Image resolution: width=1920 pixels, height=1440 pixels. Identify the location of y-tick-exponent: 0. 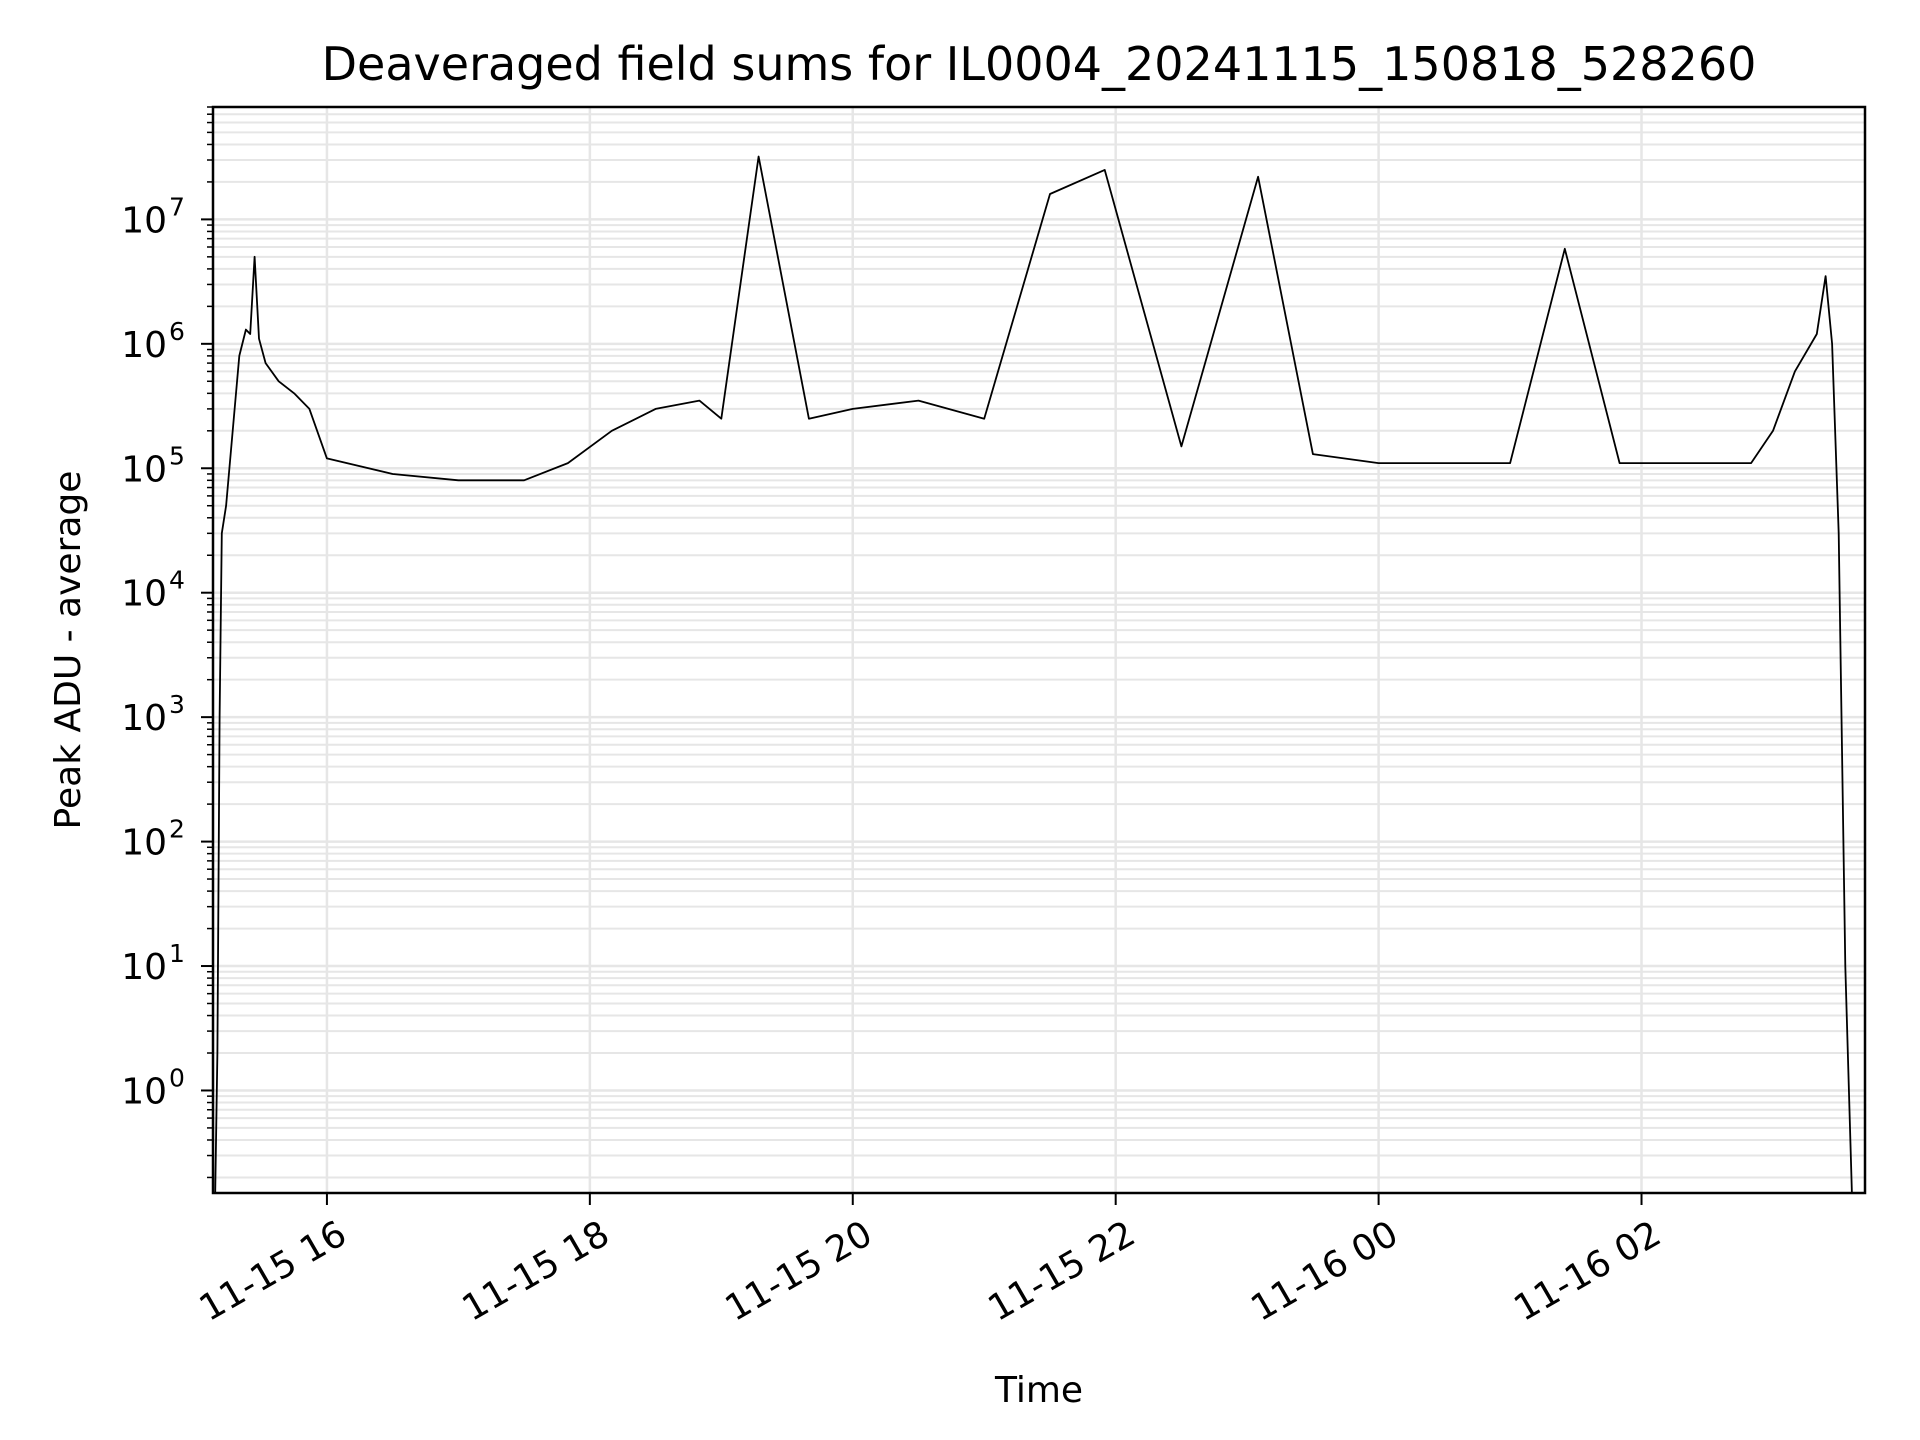
(177, 1077).